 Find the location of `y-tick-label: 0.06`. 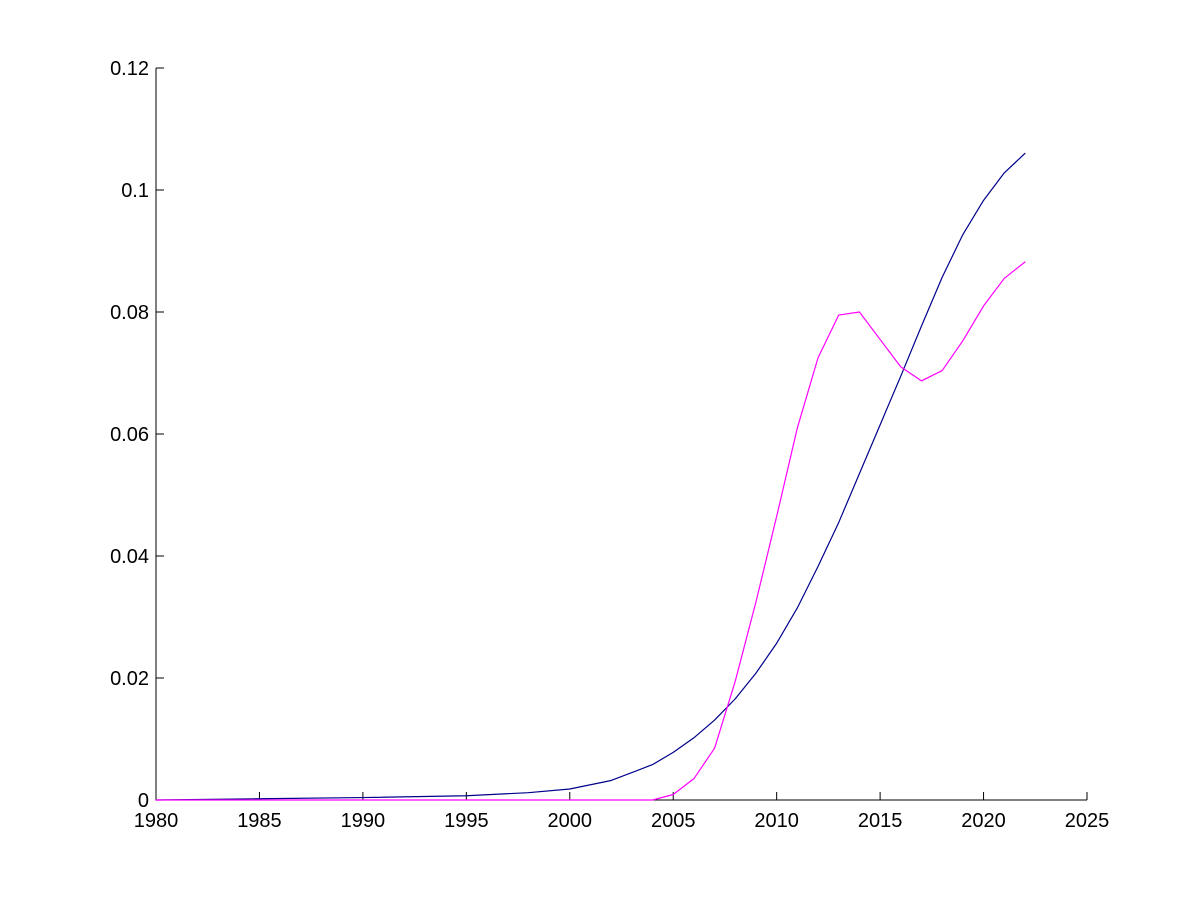

y-tick-label: 0.06 is located at coordinates (129, 435).